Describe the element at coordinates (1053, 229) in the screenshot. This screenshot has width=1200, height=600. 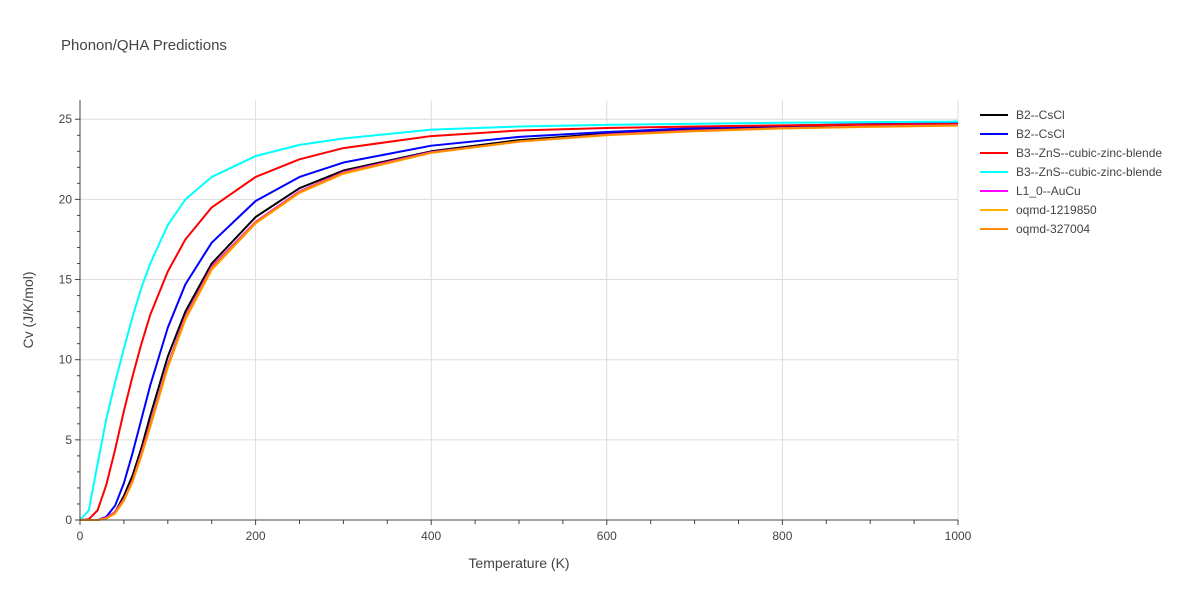
I see `legend-label: oqmd-327004` at that location.